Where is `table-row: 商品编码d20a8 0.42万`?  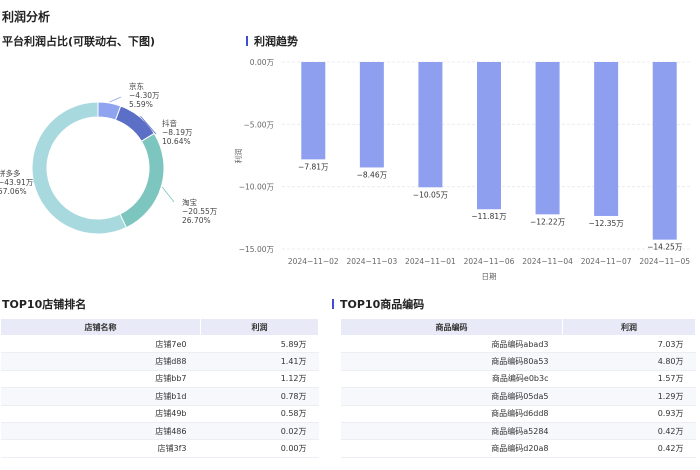 table-row: 商品编码d20a8 0.42万 is located at coordinates (518, 448).